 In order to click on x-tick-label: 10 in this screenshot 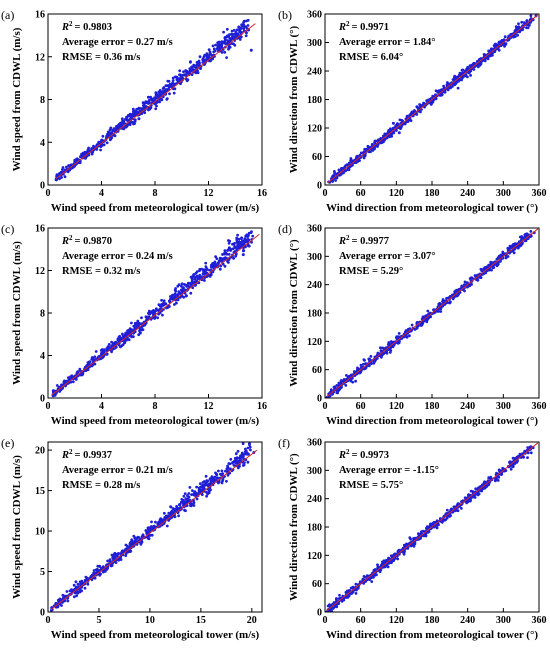, I will do `click(150, 620)`.